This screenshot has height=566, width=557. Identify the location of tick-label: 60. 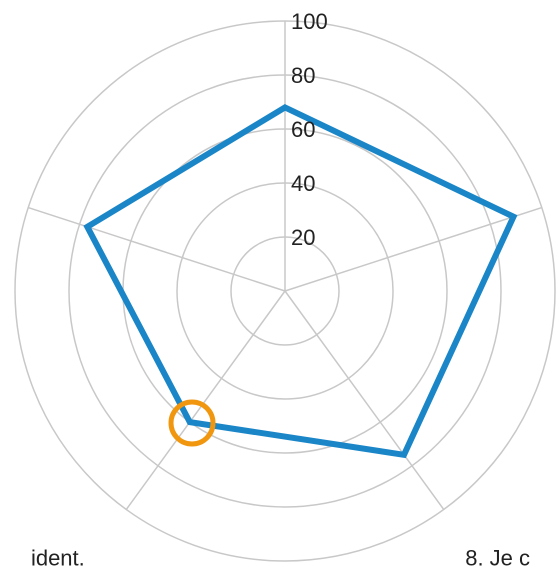
(303, 129).